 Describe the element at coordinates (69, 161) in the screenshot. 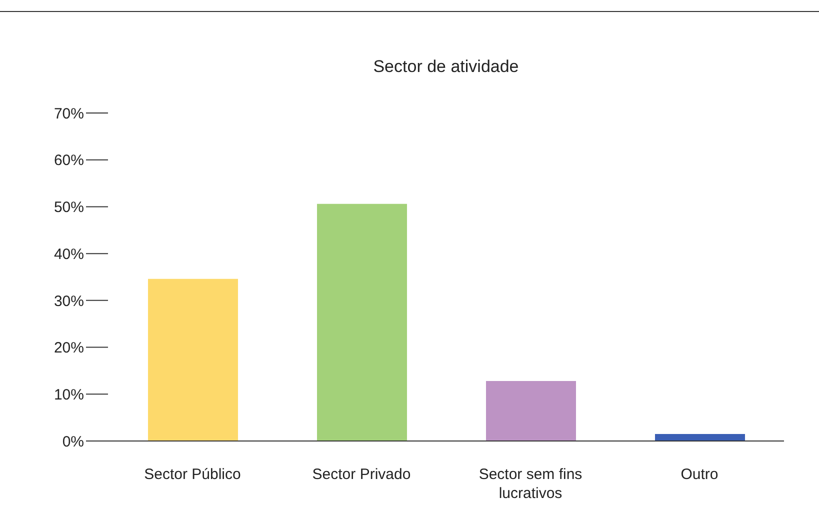

I see `y-tick-label: 60%` at that location.